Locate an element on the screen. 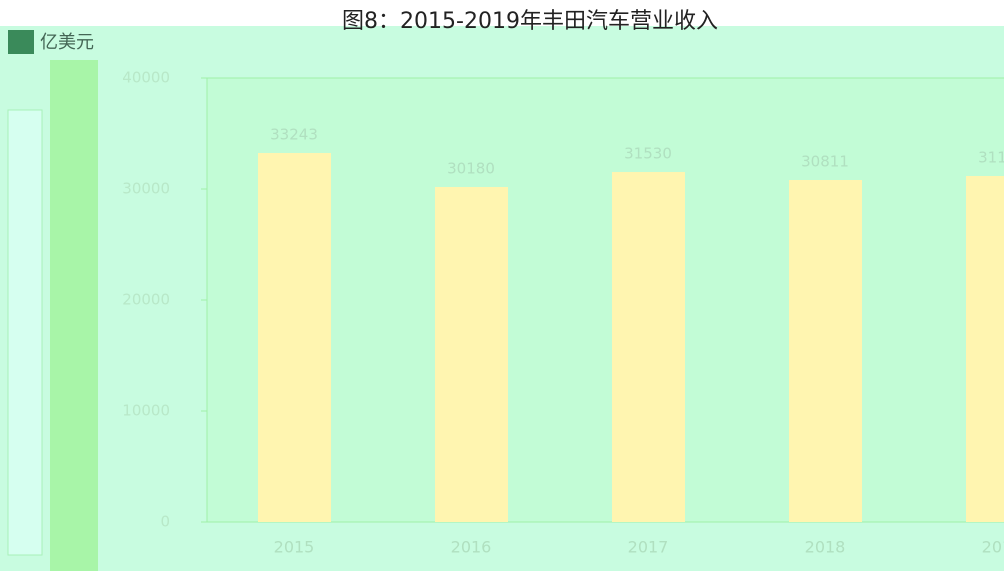  data-label: 31530 is located at coordinates (648, 154).